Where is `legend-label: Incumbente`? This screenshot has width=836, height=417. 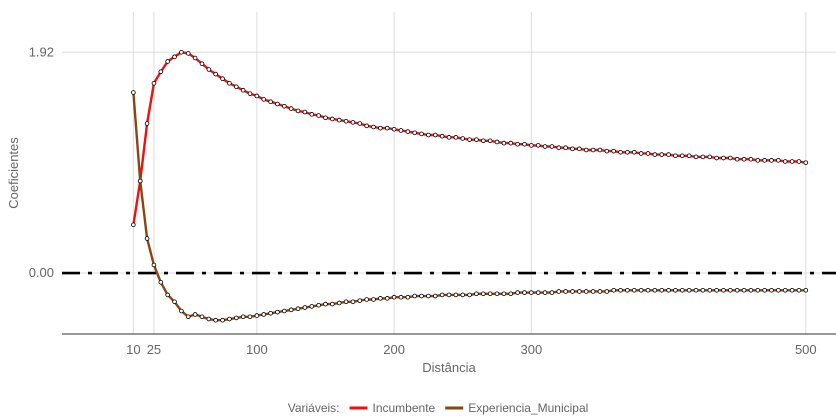 legend-label: Incumbente is located at coordinates (404, 408).